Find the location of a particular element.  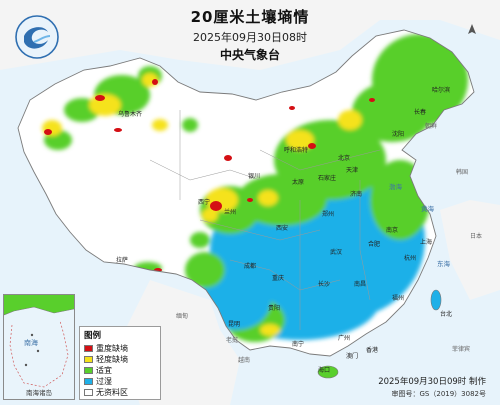

legend-item-severe-drought: 重度缺墒 is located at coordinates (120, 348).